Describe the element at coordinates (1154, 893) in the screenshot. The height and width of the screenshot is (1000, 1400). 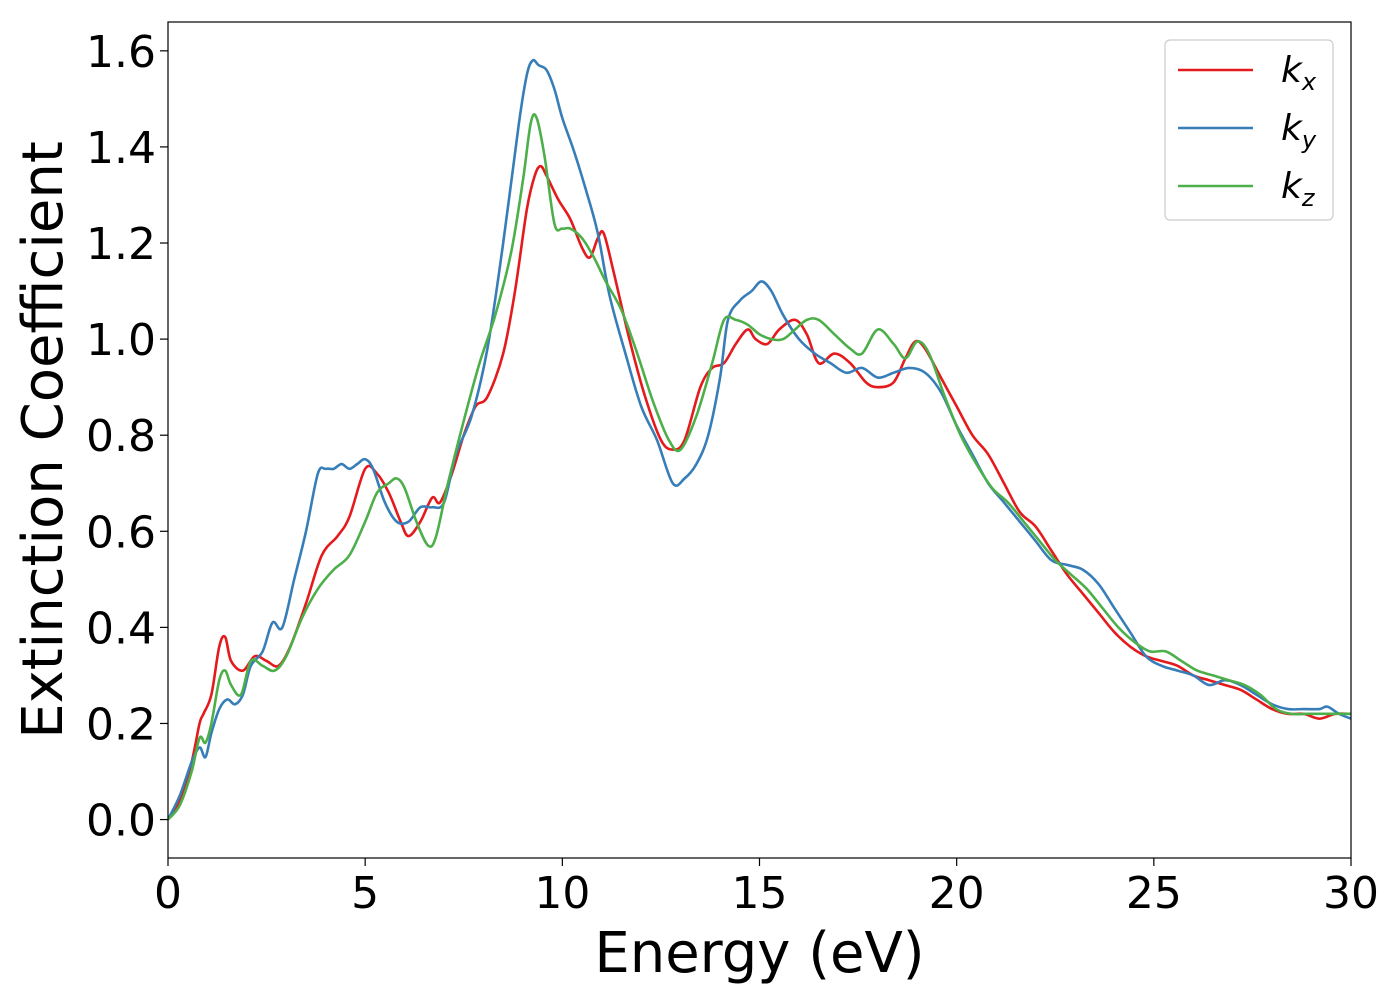
I see `x-tick-label: 25` at that location.